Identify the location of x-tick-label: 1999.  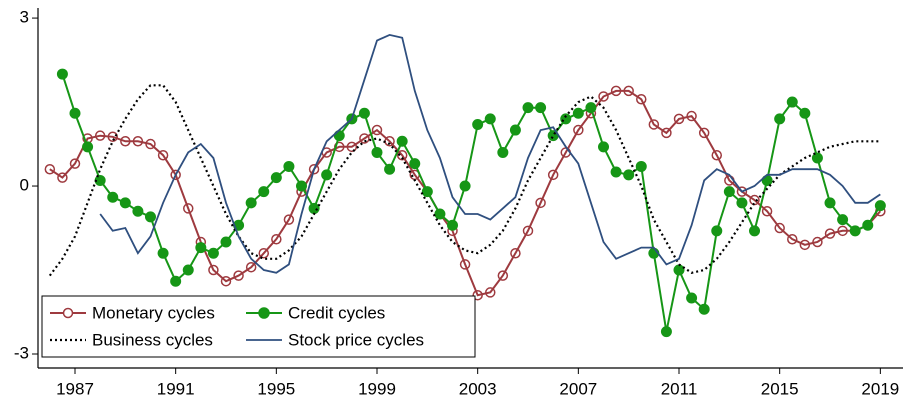
(377, 388).